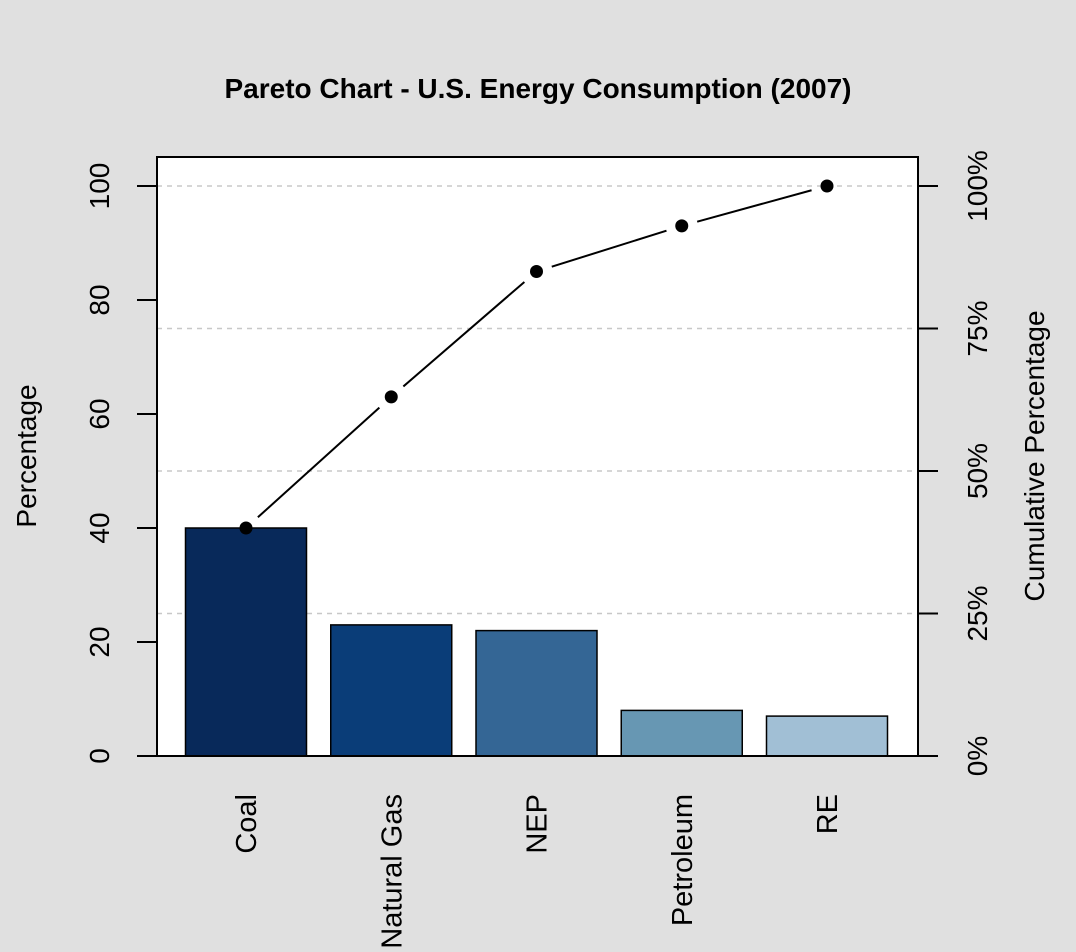 The width and height of the screenshot is (1076, 952). I want to click on y-tick-label: 40, so click(99, 527).